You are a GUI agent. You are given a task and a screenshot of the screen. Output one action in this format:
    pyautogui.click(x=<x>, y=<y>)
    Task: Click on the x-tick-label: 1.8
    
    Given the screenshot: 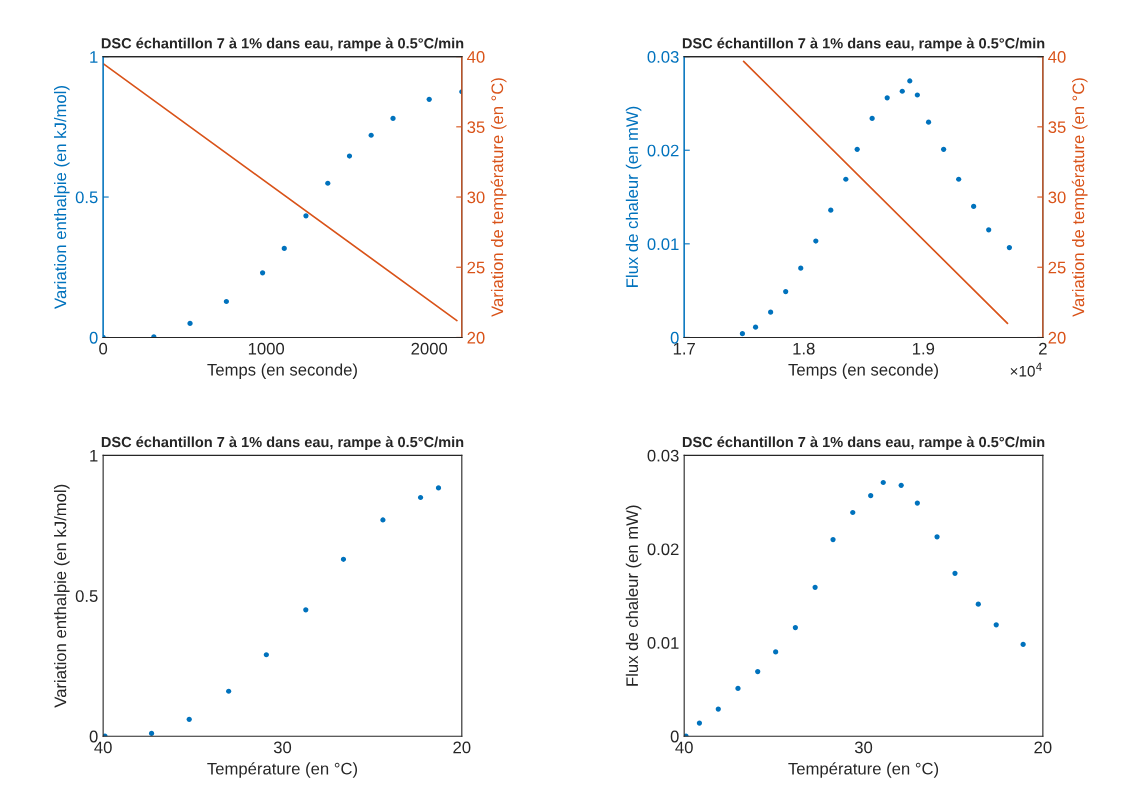 What is the action you would take?
    pyautogui.click(x=804, y=348)
    